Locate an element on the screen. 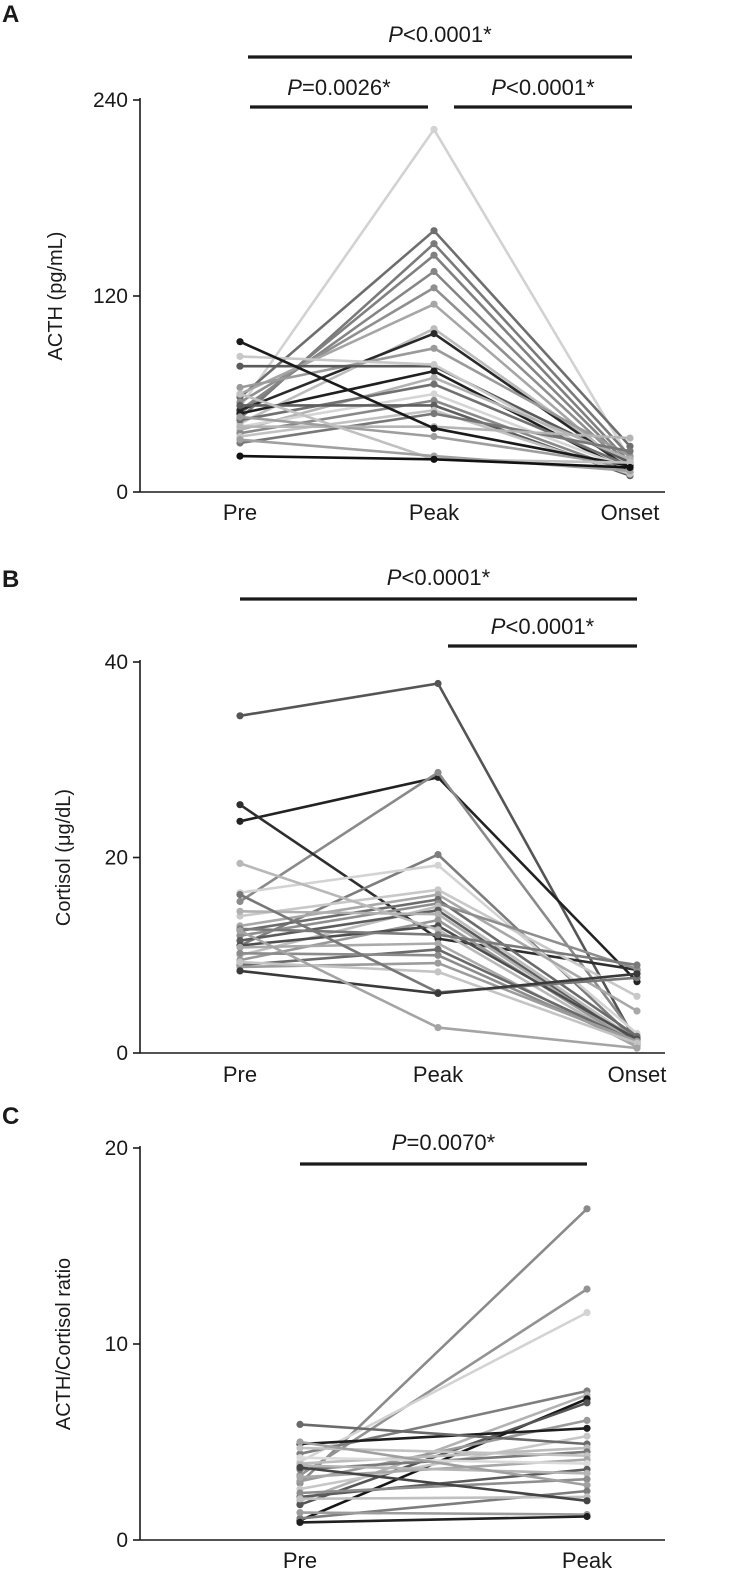 This screenshot has width=735, height=1570. y-tick-label: 40 is located at coordinates (116, 662).